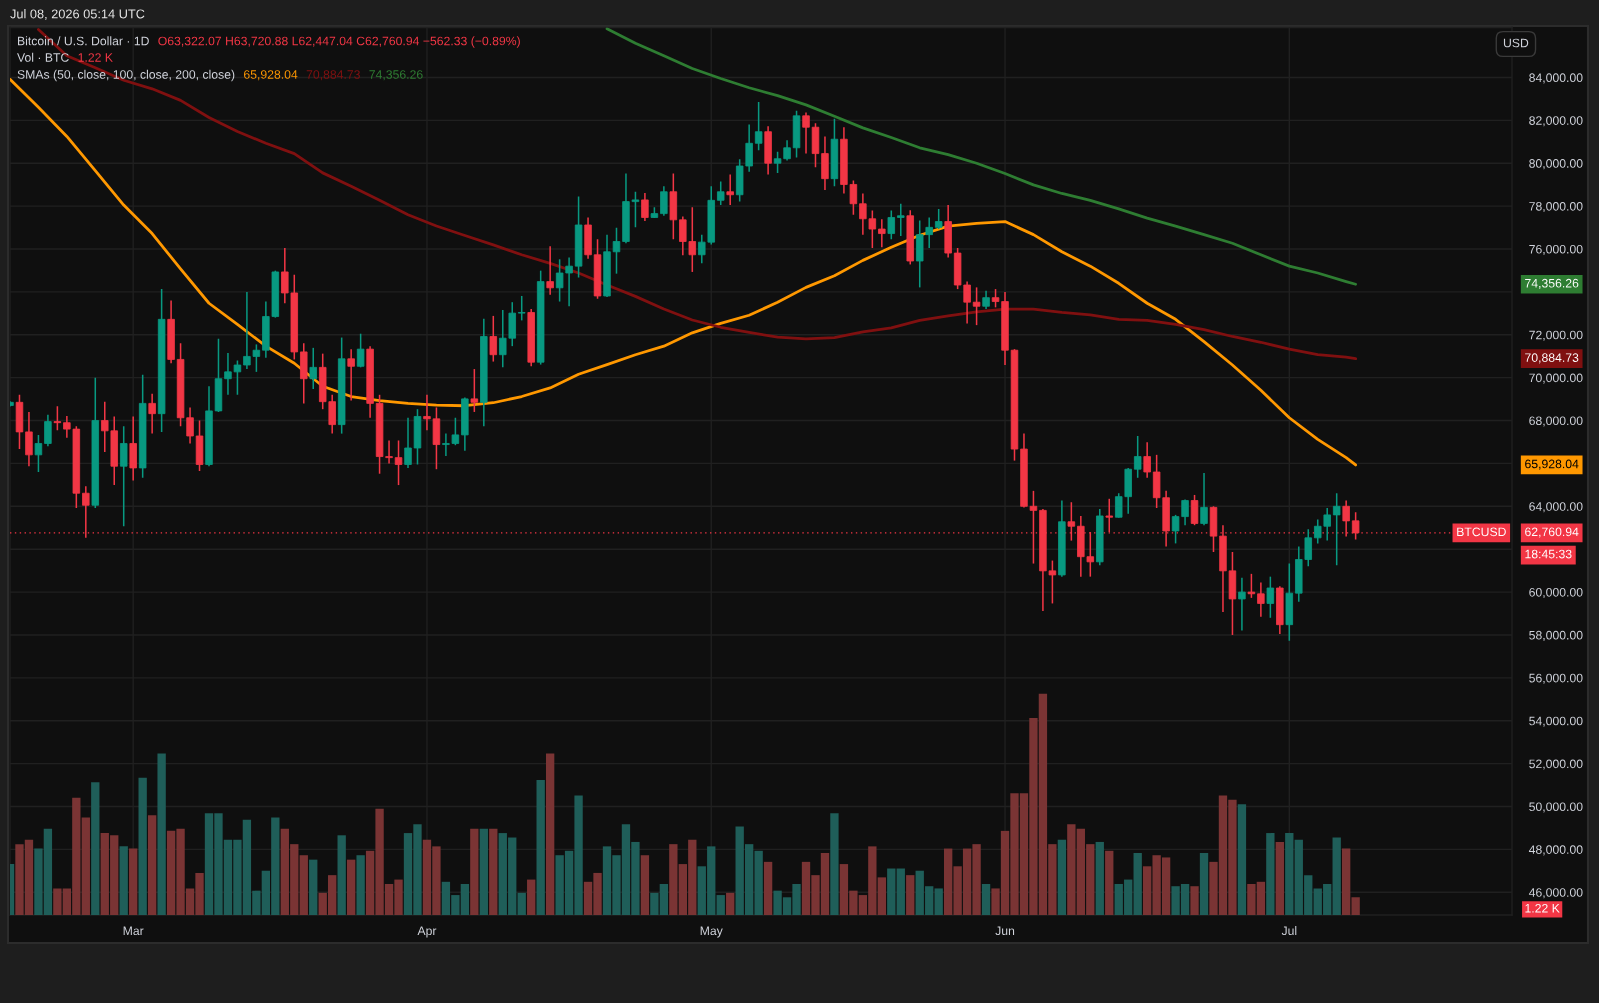 The width and height of the screenshot is (1599, 1003). I want to click on text: 70,884.73, so click(1552, 358).